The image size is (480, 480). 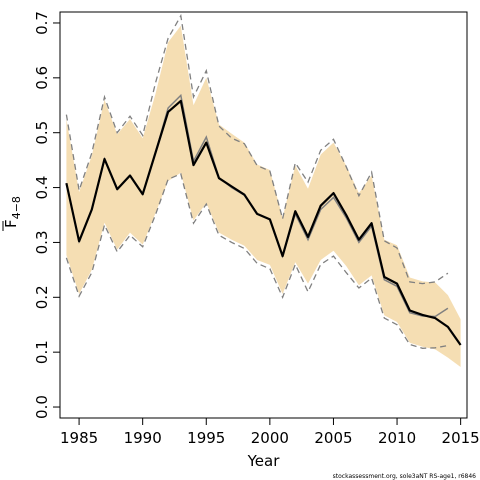 What do you see at coordinates (42, 352) in the screenshot?
I see `y-tick-label: 0.1` at bounding box center [42, 352].